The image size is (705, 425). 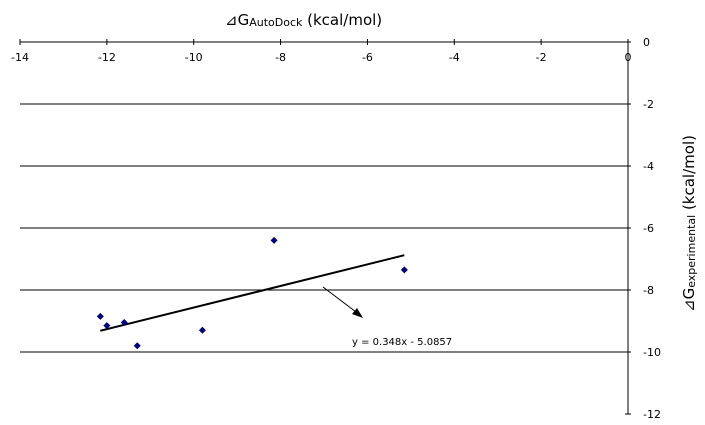 What do you see at coordinates (357, 313) in the screenshot?
I see `equation-arrowhead` at bounding box center [357, 313].